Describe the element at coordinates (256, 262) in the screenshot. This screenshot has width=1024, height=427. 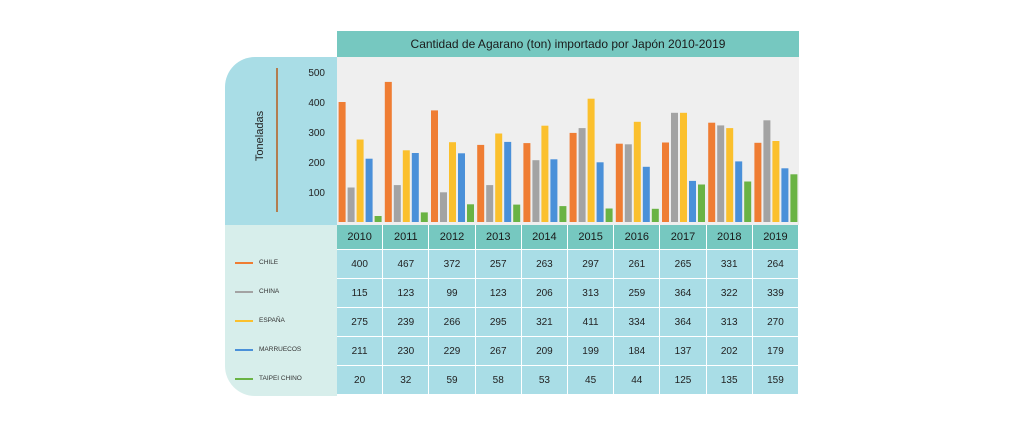
I see `legend-item-chile: CHILE` at that location.